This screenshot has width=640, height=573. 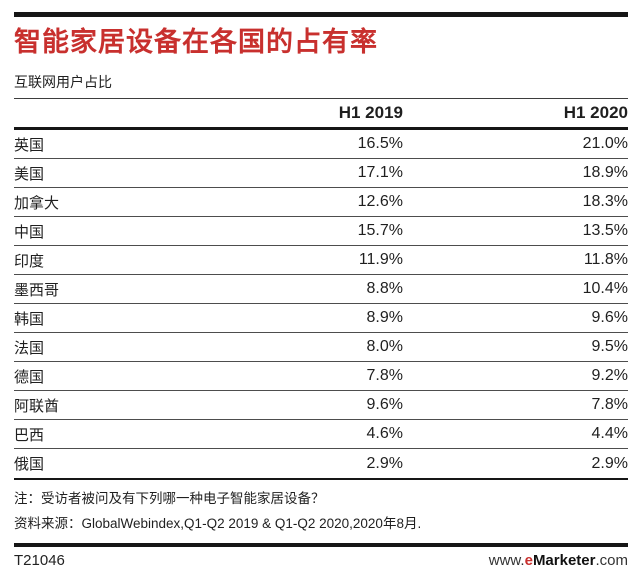 What do you see at coordinates (609, 404) in the screenshot?
I see `value-cell-2020: 7.8%` at bounding box center [609, 404].